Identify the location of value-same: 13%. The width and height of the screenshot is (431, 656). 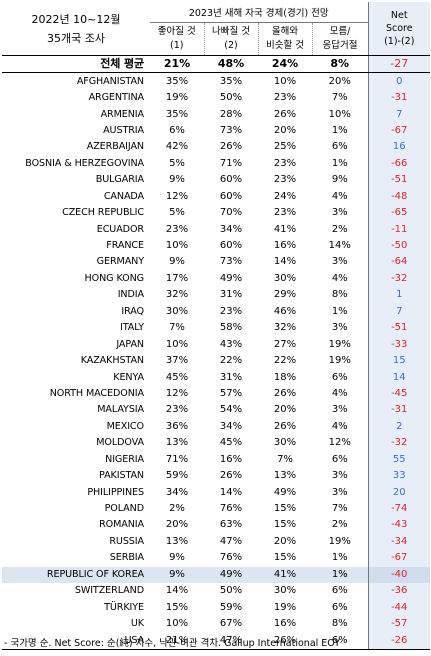
(285, 476).